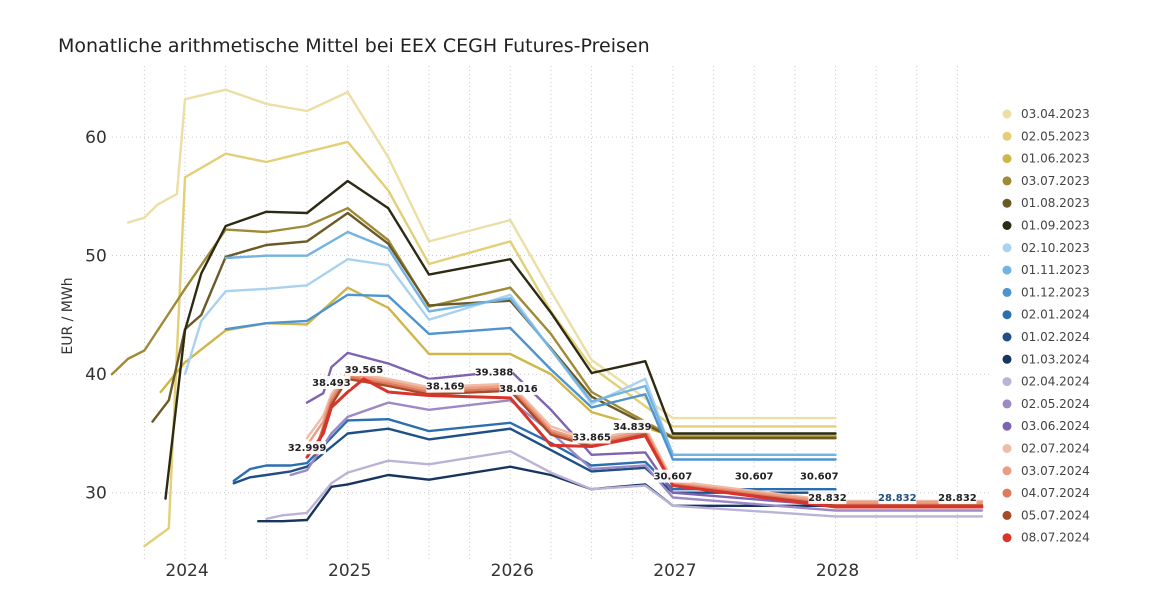  Describe the element at coordinates (1055, 159) in the screenshot. I see `legend-label: 01.06.2023` at that location.